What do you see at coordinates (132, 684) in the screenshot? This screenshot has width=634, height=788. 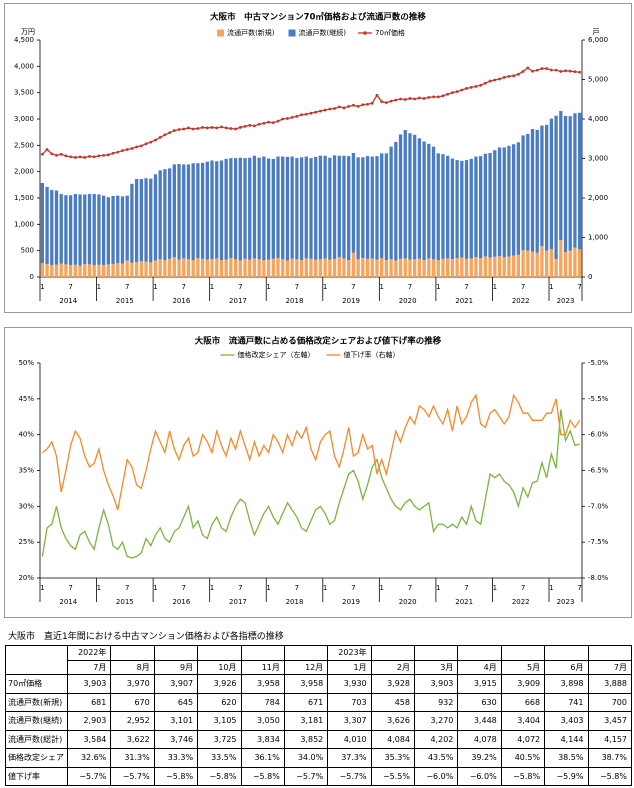 I see `table-cell: 3,970` at bounding box center [132, 684].